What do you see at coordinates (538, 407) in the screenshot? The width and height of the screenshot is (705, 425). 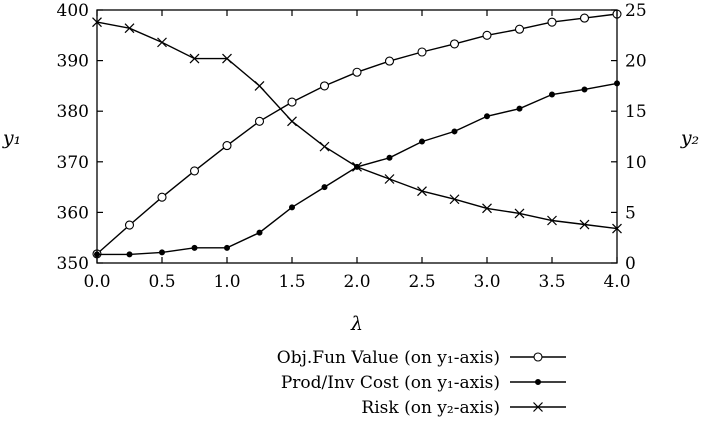 I see `legend-marker-risk` at bounding box center [538, 407].